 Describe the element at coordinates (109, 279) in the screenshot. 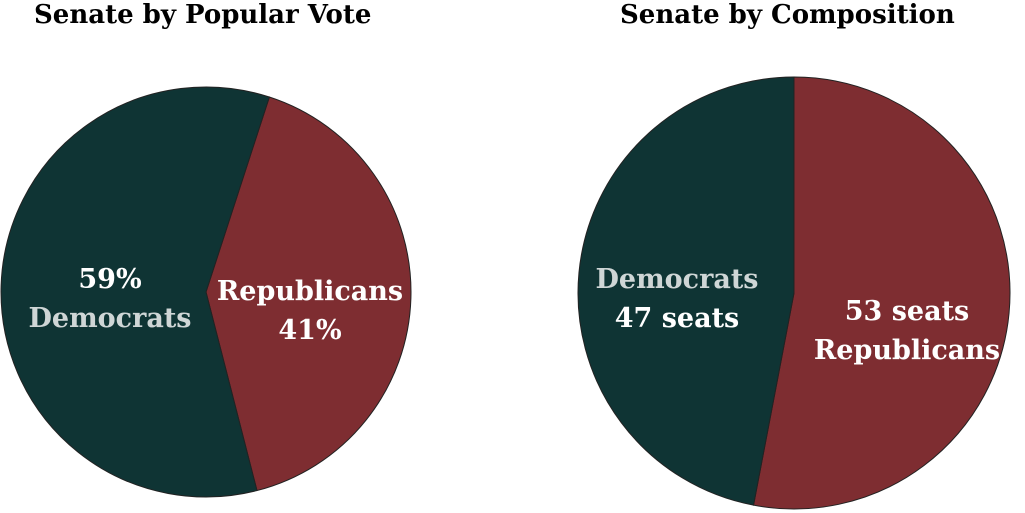

I see `pie-0-label-democrats-0: 59%` at that location.